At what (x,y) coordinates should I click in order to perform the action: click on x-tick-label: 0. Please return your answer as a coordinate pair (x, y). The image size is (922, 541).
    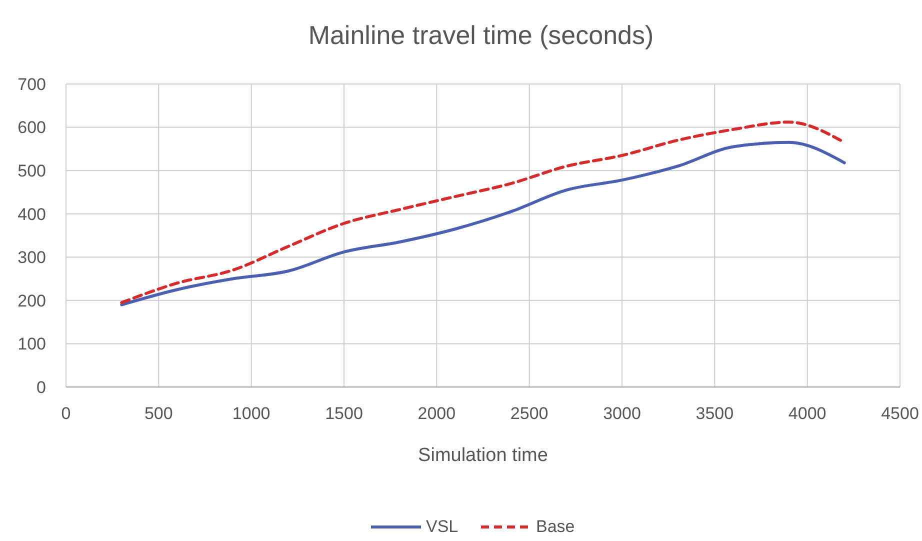
    Looking at the image, I should click on (66, 413).